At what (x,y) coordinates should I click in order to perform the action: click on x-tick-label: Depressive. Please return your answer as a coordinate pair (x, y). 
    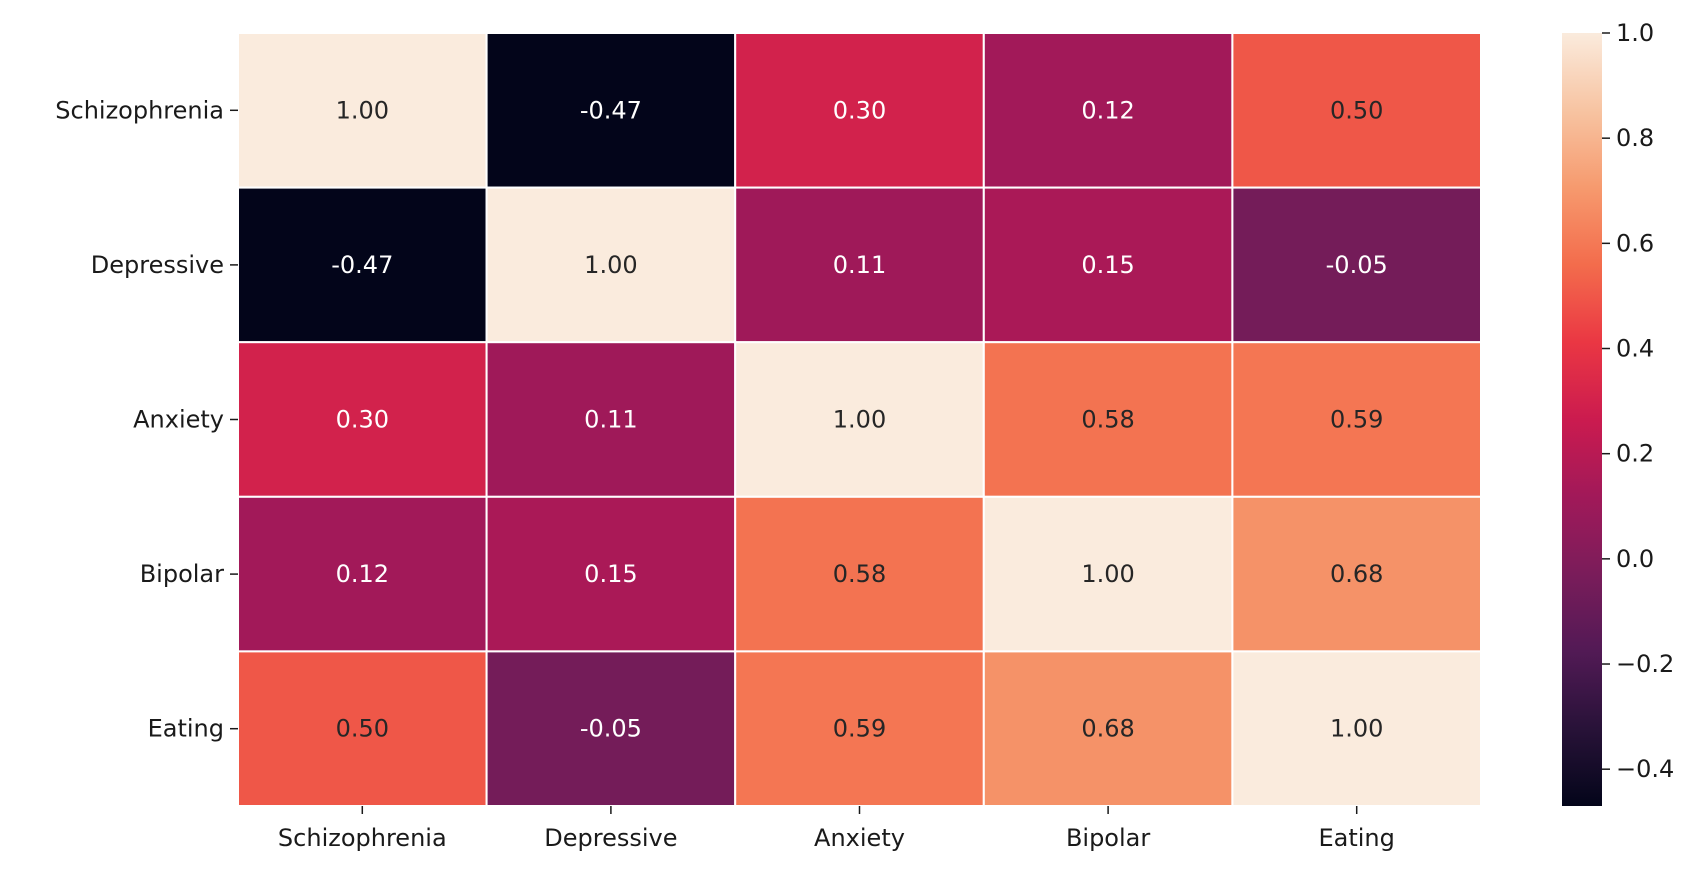
    Looking at the image, I should click on (610, 838).